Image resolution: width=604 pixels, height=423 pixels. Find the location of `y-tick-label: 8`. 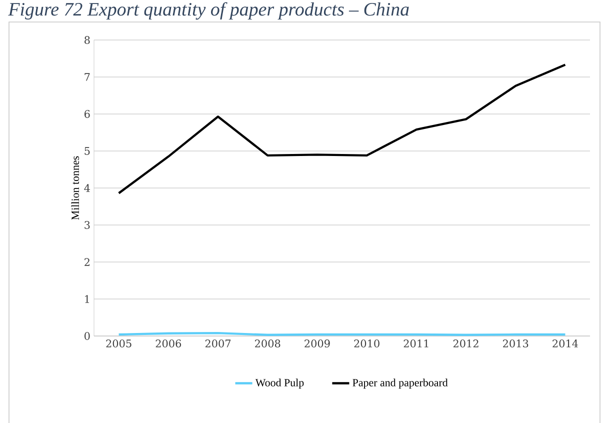

y-tick-label: 8 is located at coordinates (87, 40).